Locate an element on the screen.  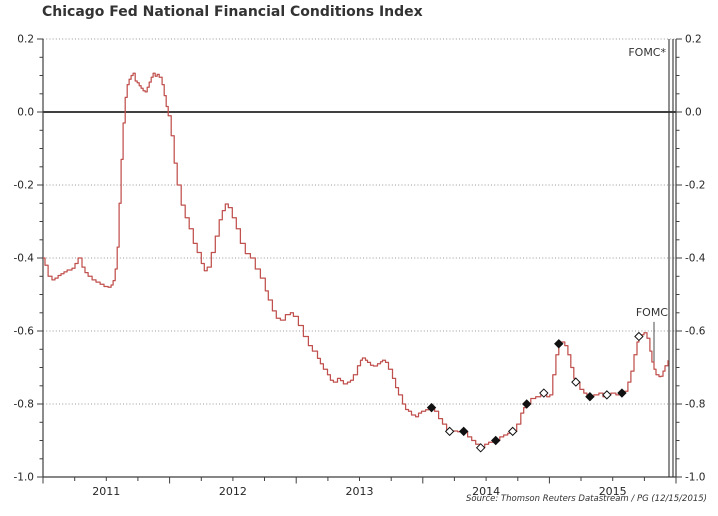
y-tick-label-left: -0.2 is located at coordinates (24, 186).